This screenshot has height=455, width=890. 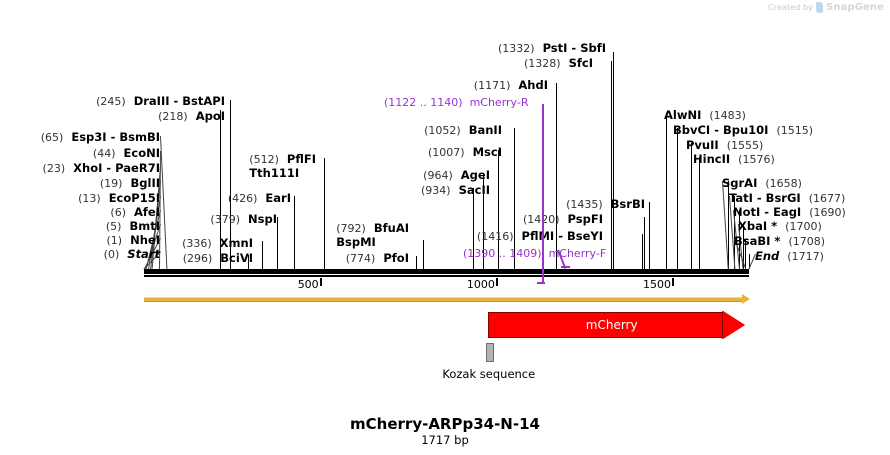 What do you see at coordinates (278, 198) in the screenshot?
I see `site-enzyme-name: EarI` at bounding box center [278, 198].